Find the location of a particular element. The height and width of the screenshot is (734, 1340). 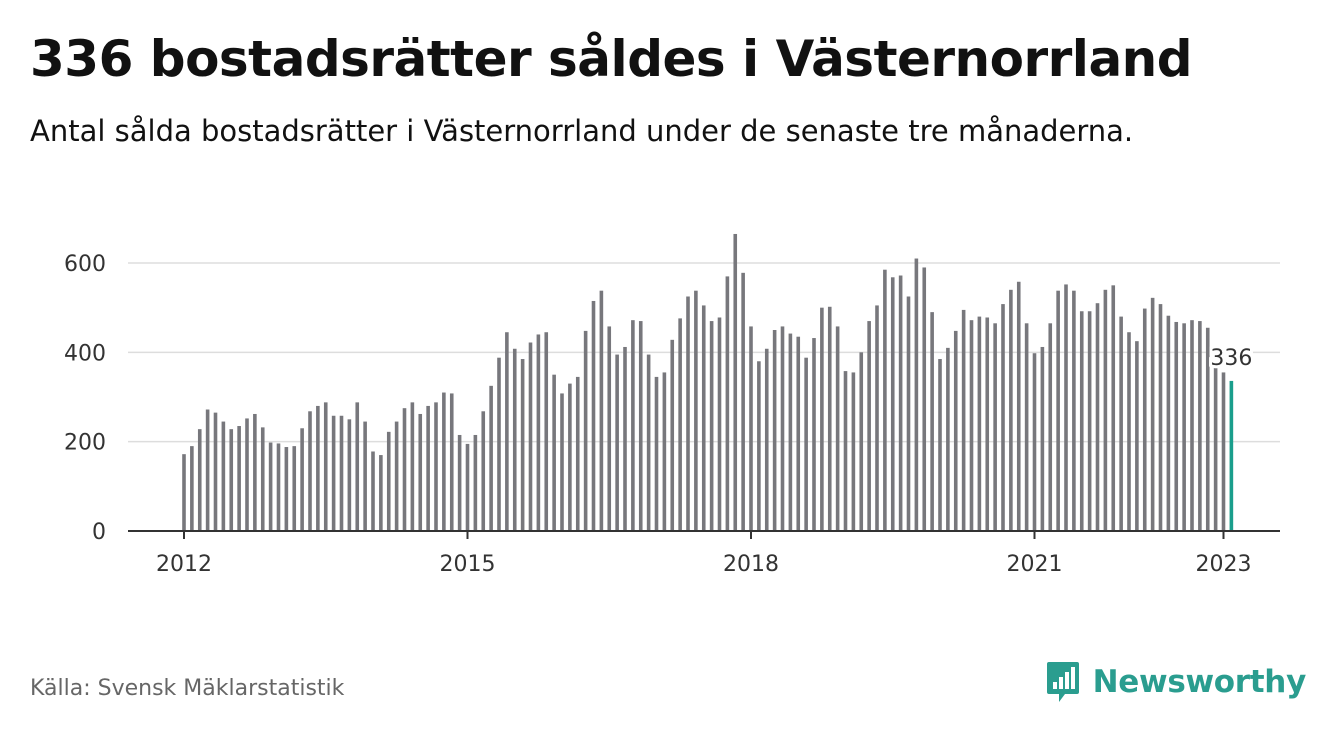

brand-logo: Newsworthy is located at coordinates (1175, 682).